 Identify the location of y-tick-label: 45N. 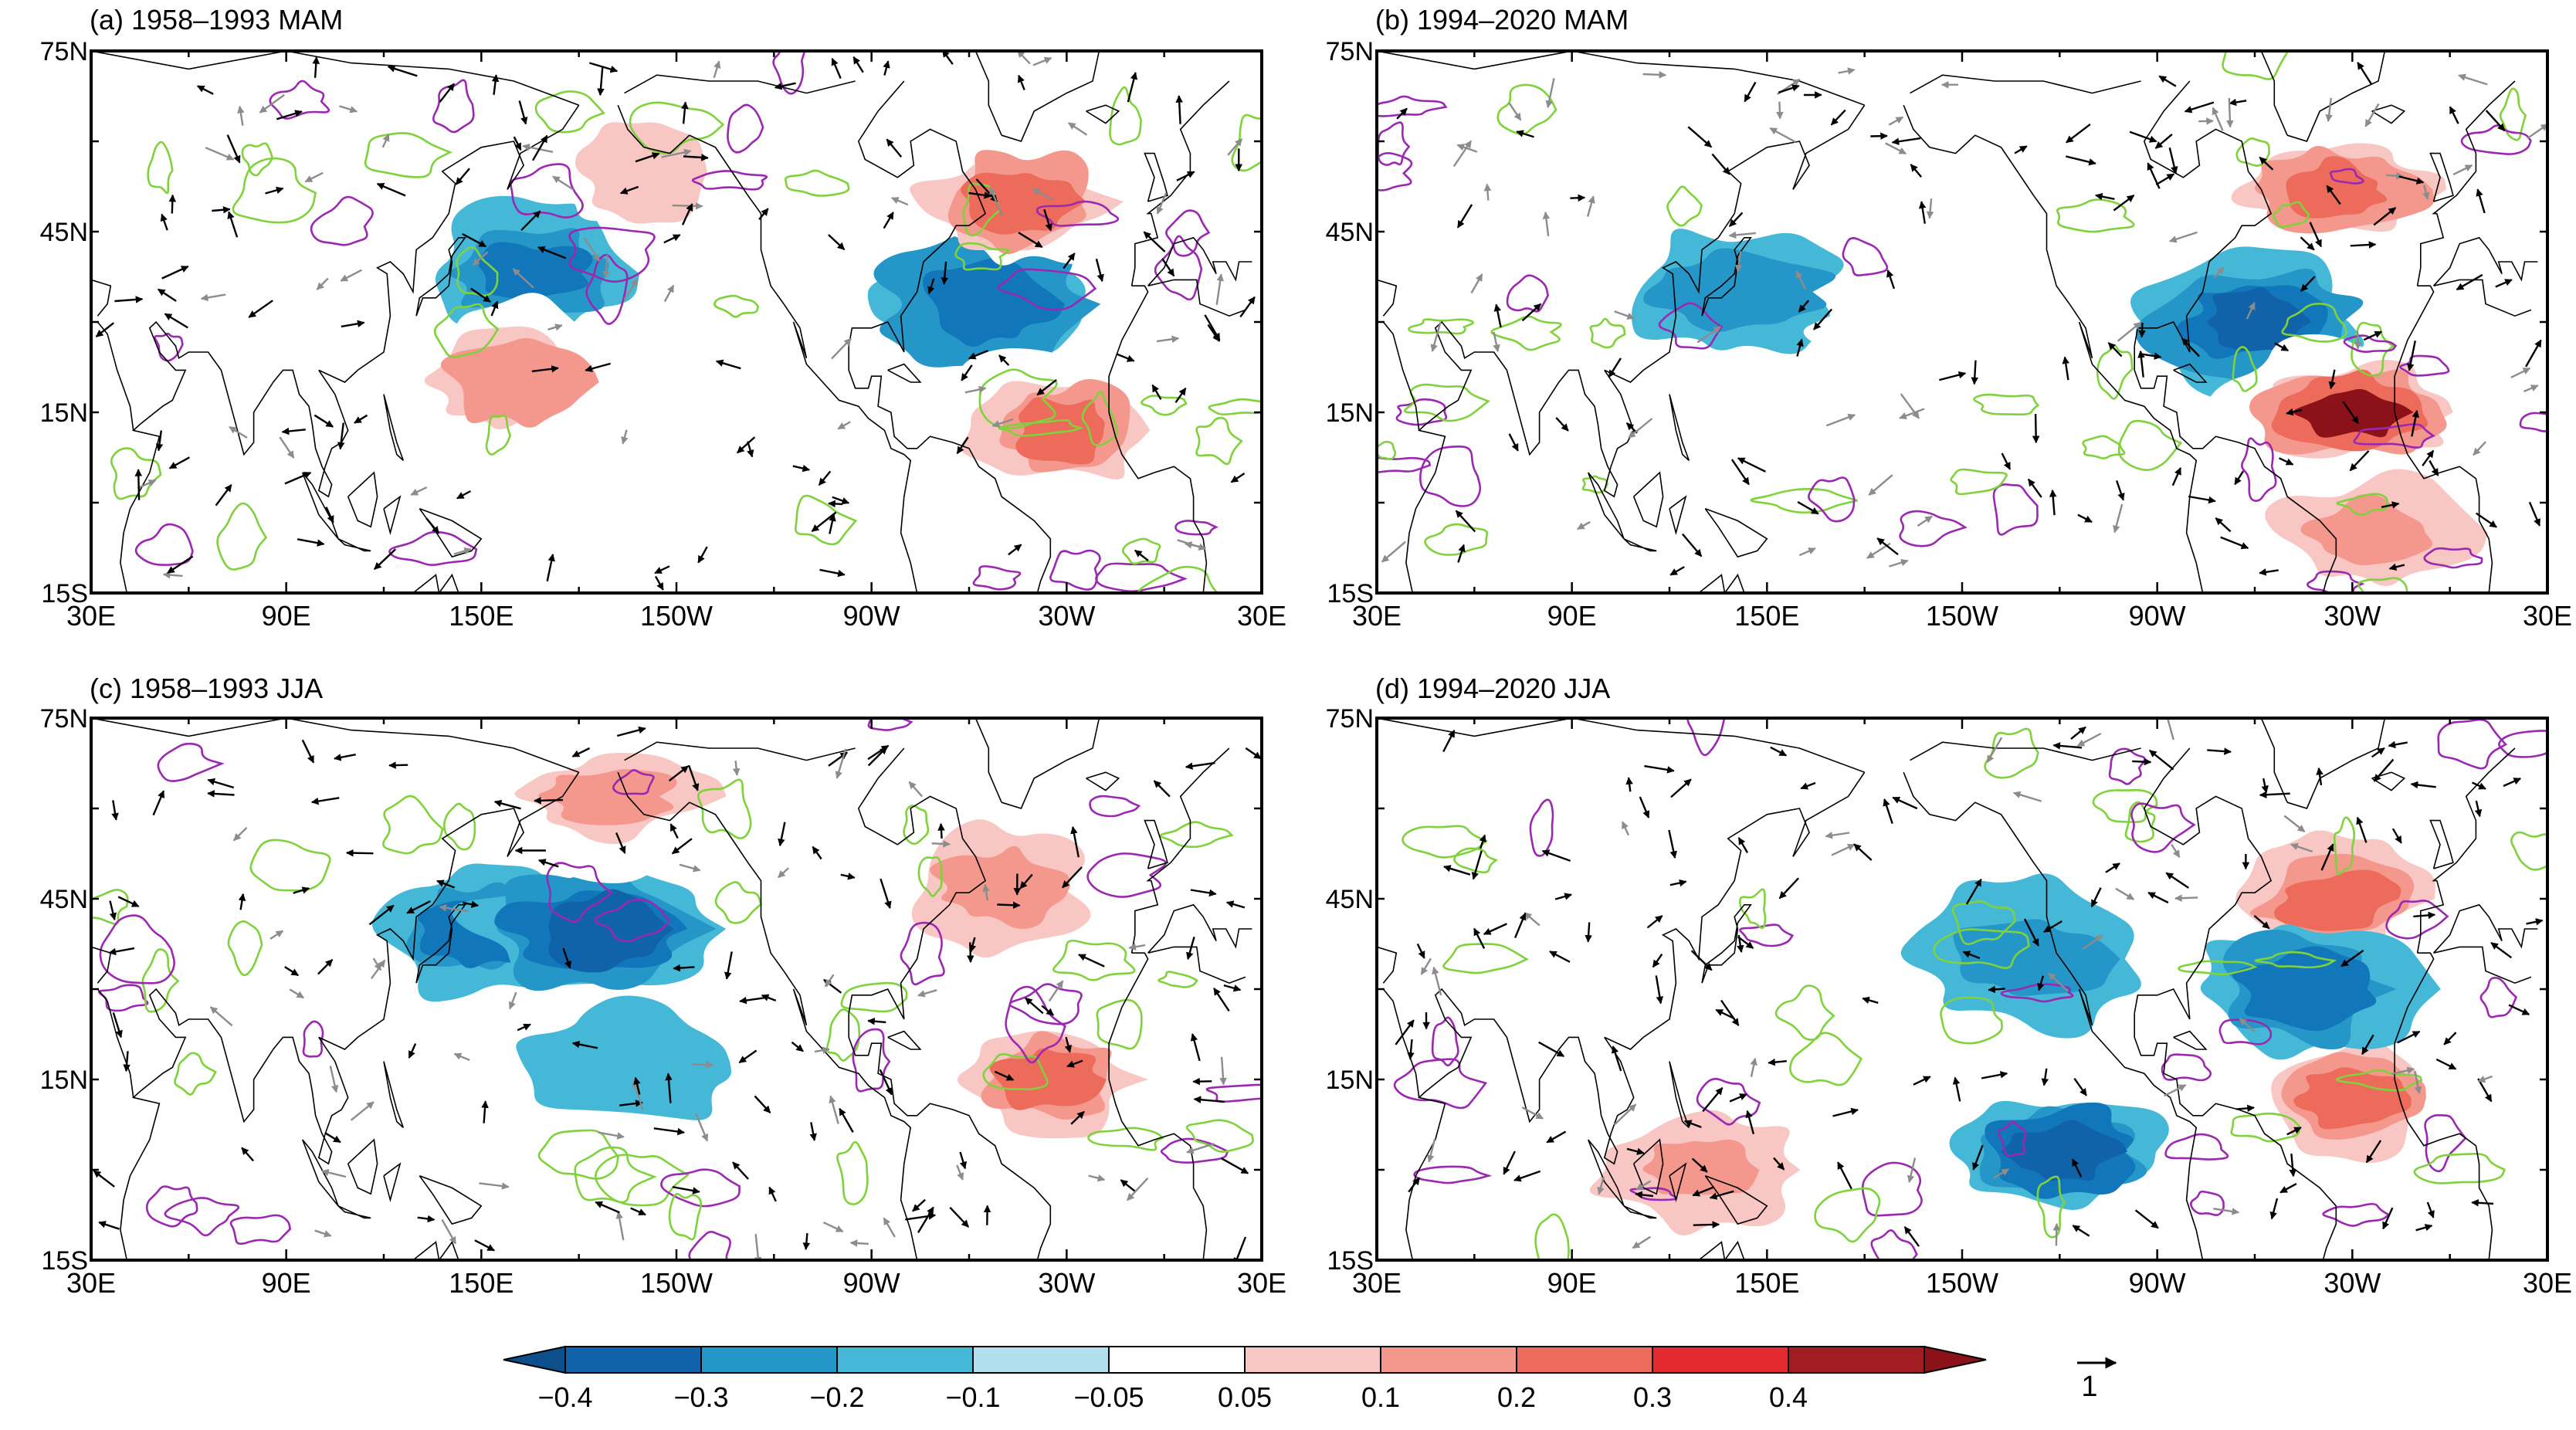
(1350, 232).